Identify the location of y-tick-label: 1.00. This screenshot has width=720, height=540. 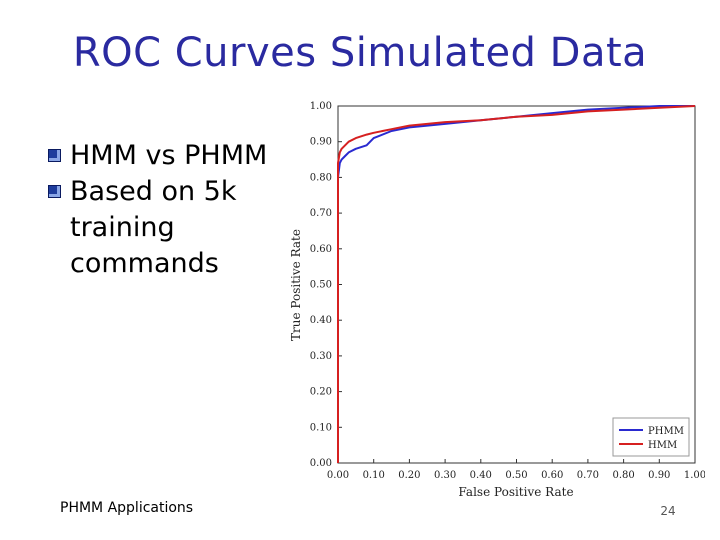
(321, 106).